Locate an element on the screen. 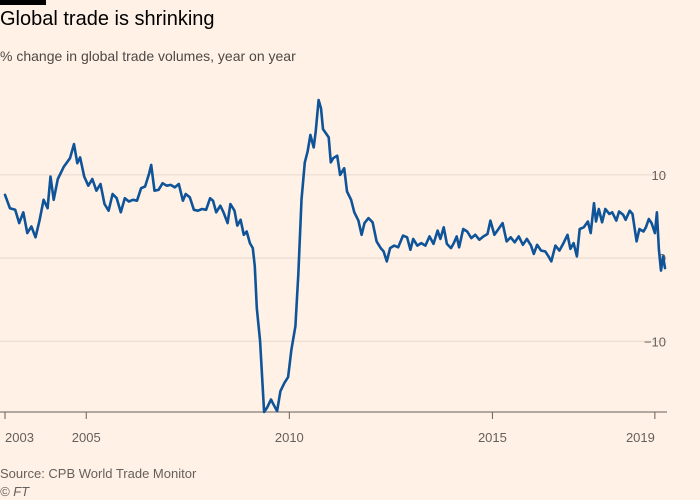  x-tick-label-4: 2019 is located at coordinates (640, 437).